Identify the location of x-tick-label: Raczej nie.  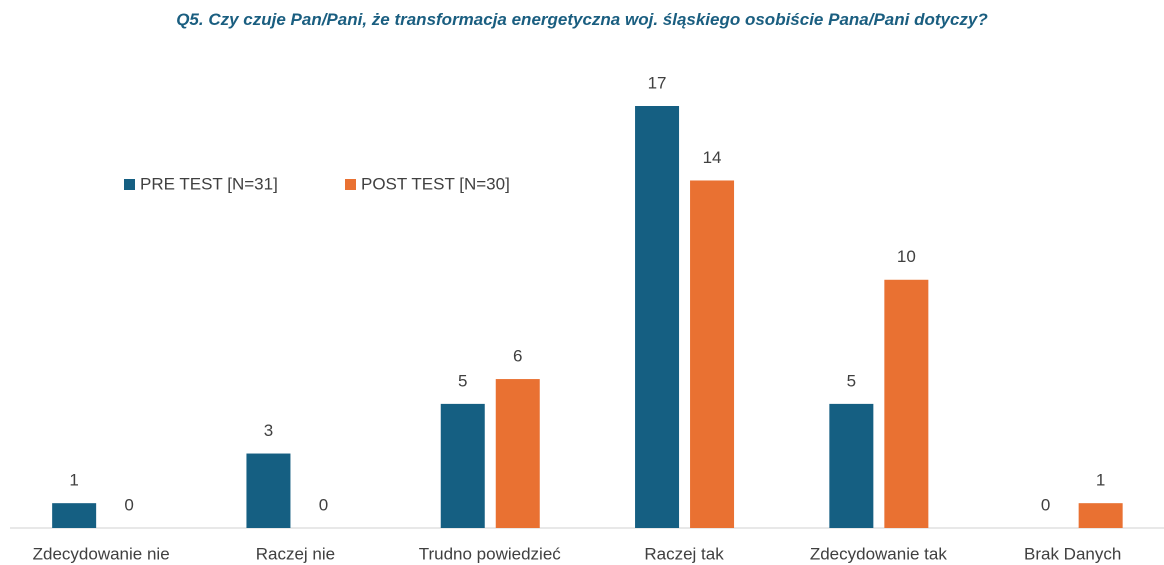
(295, 553).